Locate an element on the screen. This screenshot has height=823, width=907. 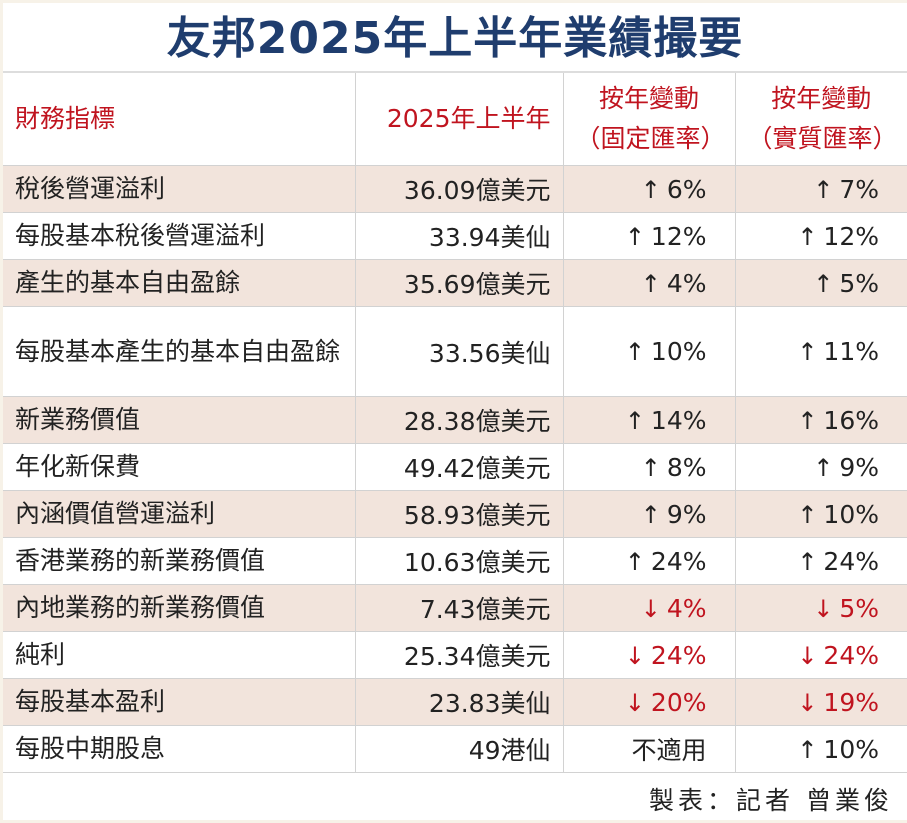
header-value: 2025年上半年 is located at coordinates (459, 119).